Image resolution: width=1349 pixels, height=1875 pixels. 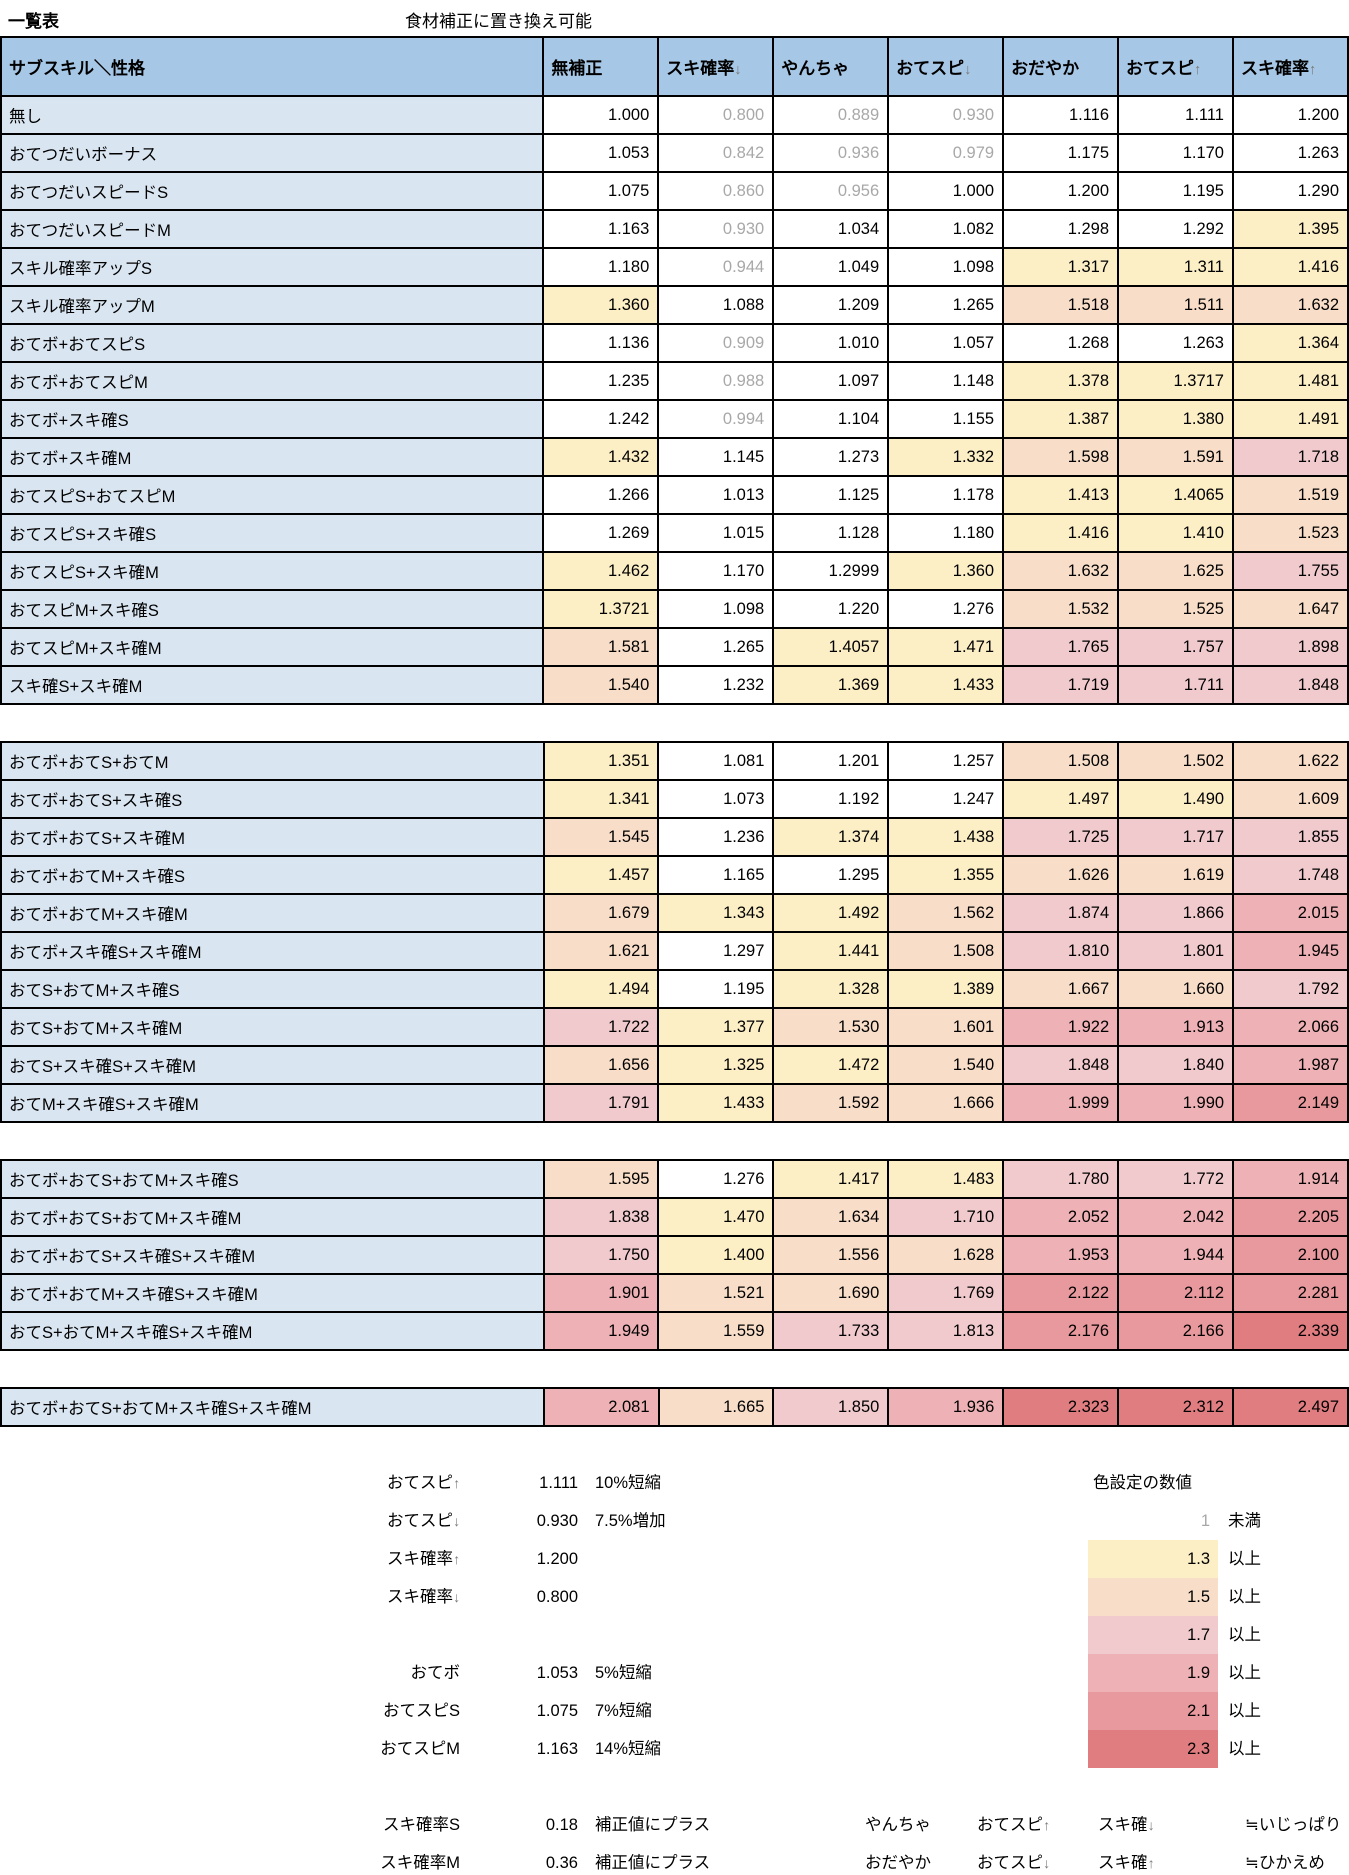 I want to click on row-label: おてボ+おてスピS, so click(x=272, y=343).